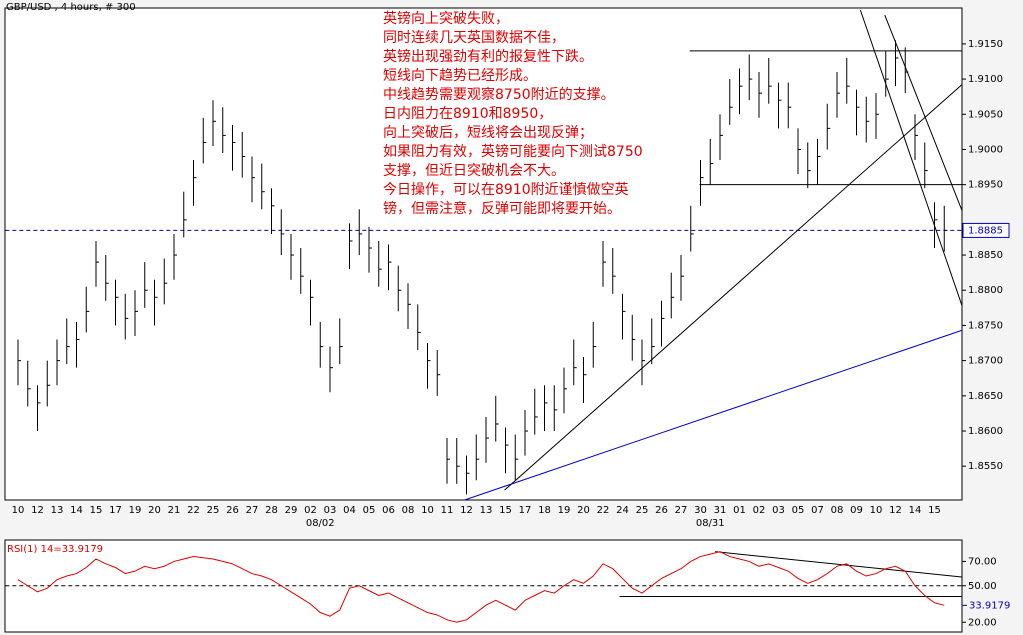  I want to click on y-tick-label: 1.8700, so click(985, 361).